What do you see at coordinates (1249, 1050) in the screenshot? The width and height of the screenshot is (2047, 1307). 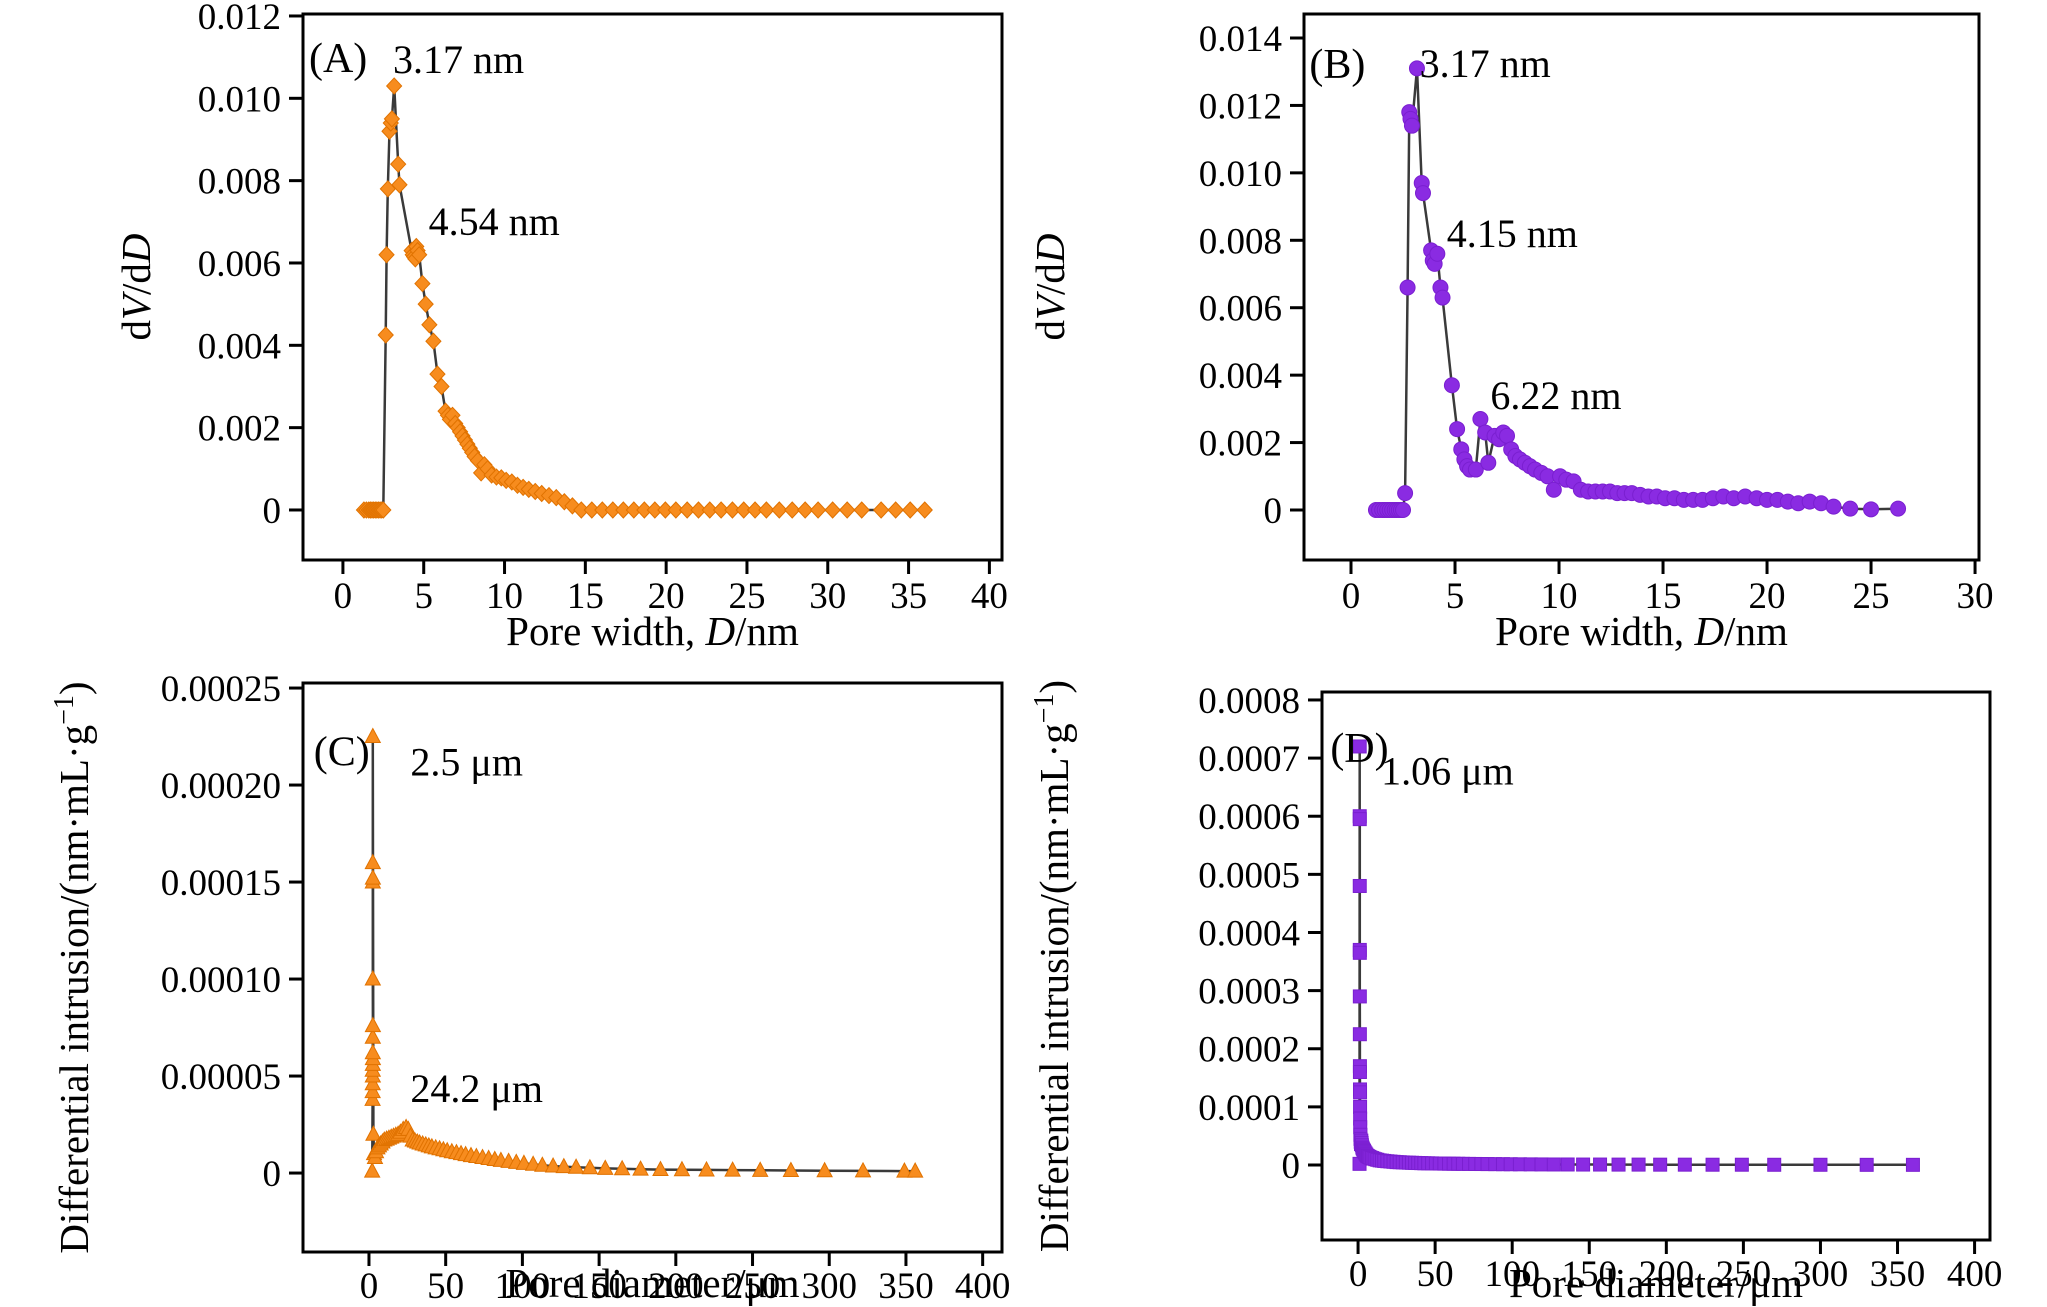 I see `y-tick-label: 0.0002` at bounding box center [1249, 1050].